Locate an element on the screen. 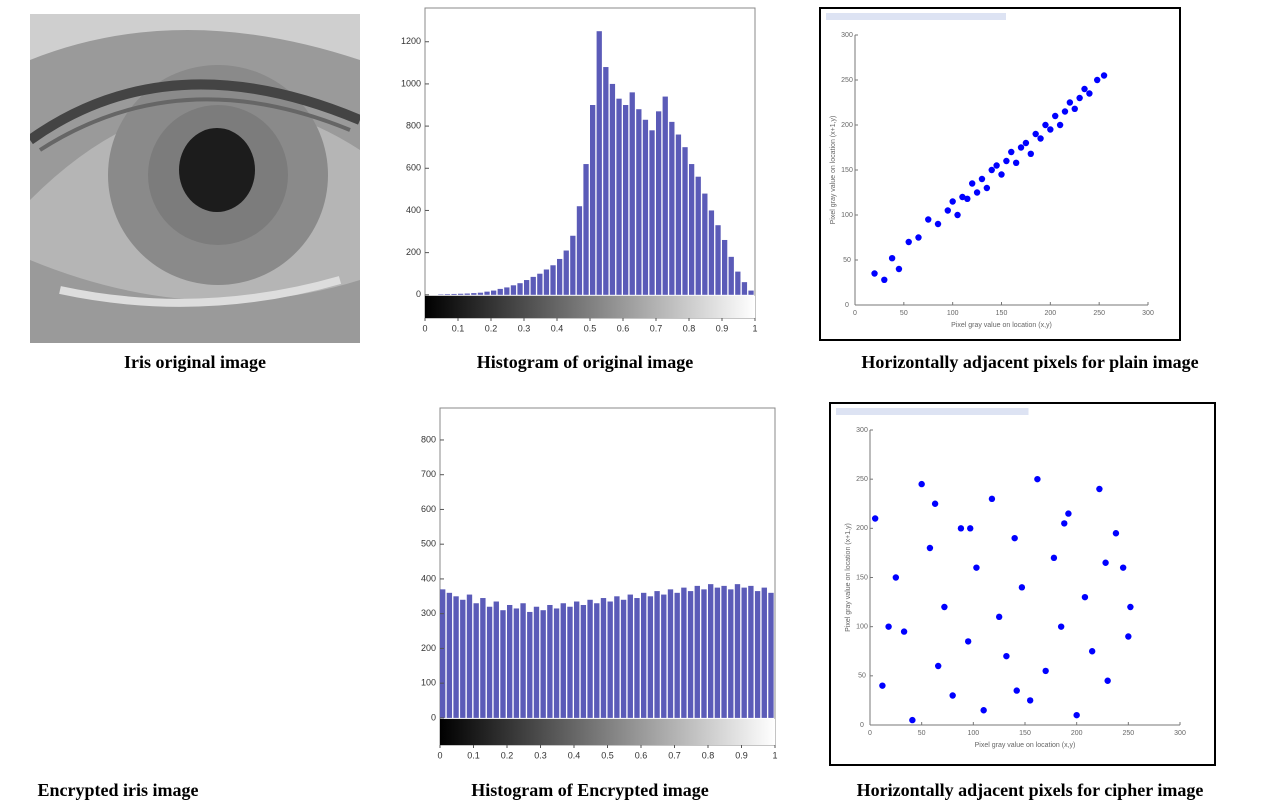  colorbar is located at coordinates (590, 306).